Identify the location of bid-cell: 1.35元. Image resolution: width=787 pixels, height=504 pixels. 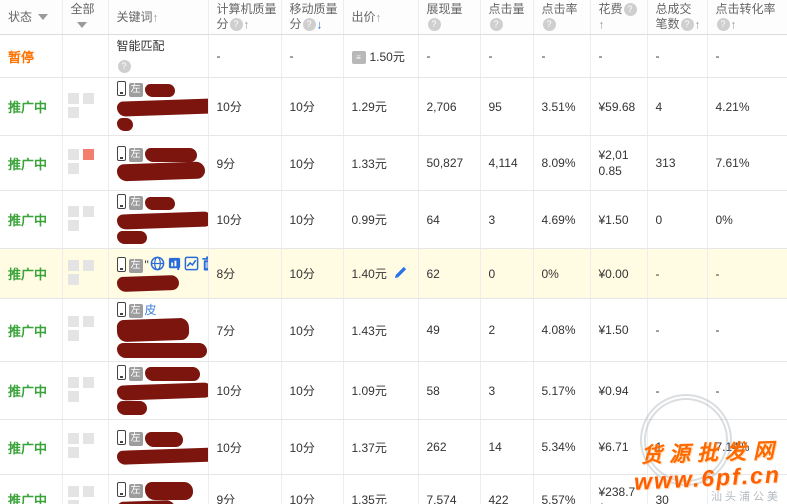
(381, 489).